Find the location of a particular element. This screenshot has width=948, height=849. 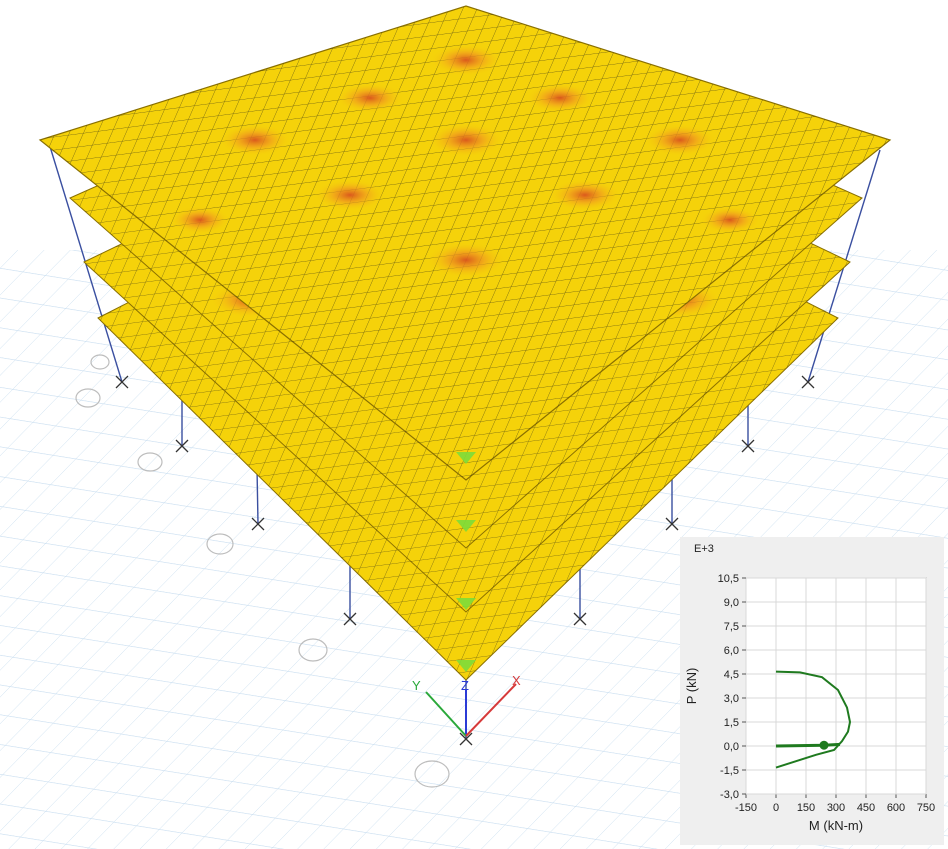

x-tick-label: 450 is located at coordinates (866, 808).